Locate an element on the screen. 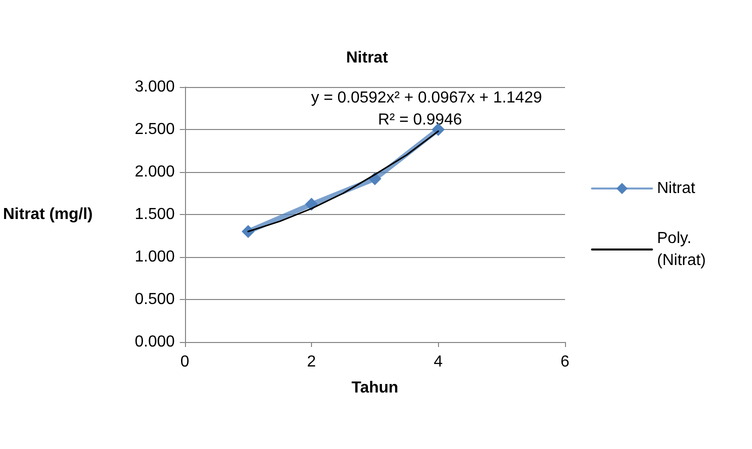 The height and width of the screenshot is (449, 752). y-tick-label: 0.000 is located at coordinates (154, 342).